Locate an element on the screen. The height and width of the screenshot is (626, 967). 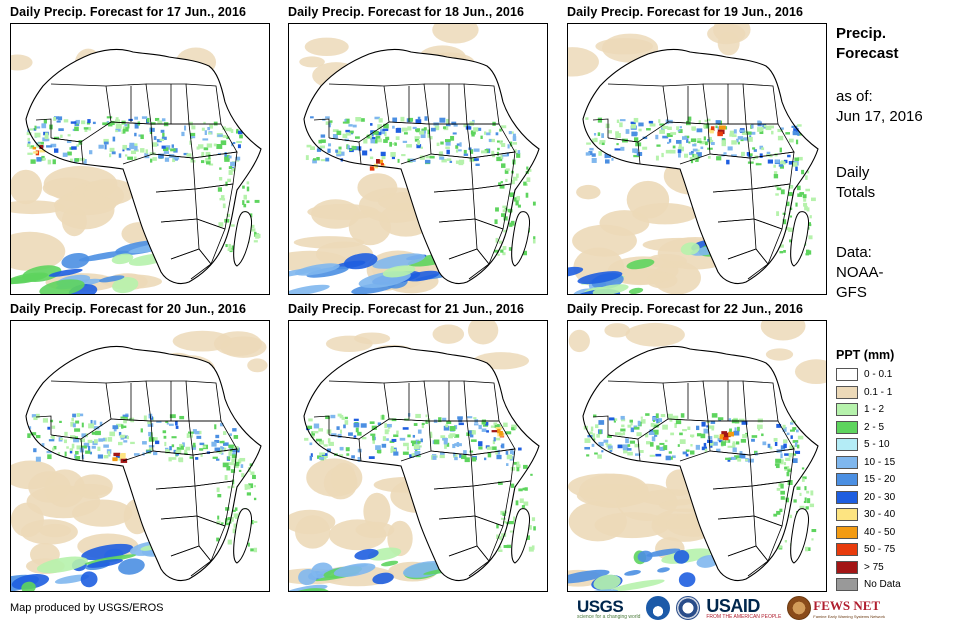
rain-cell is located at coordinates (62, 286).